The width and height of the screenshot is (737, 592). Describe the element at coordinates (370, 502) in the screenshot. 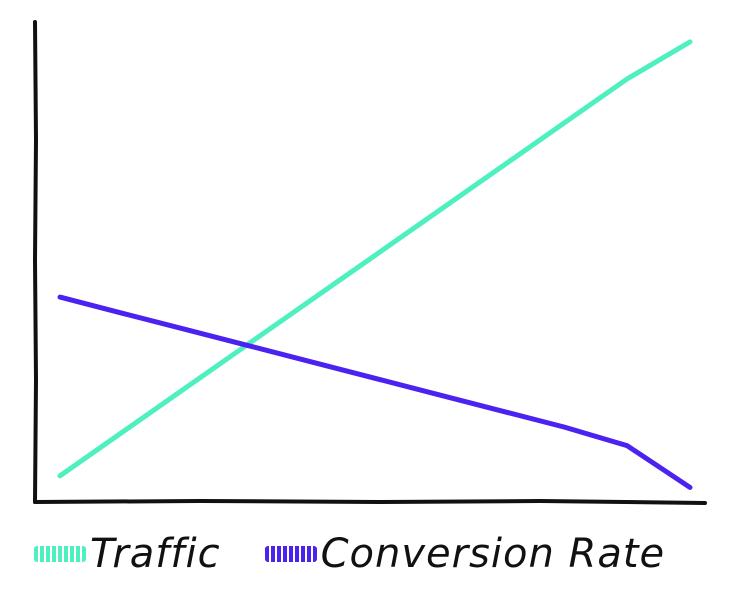

I see `x-axis` at that location.